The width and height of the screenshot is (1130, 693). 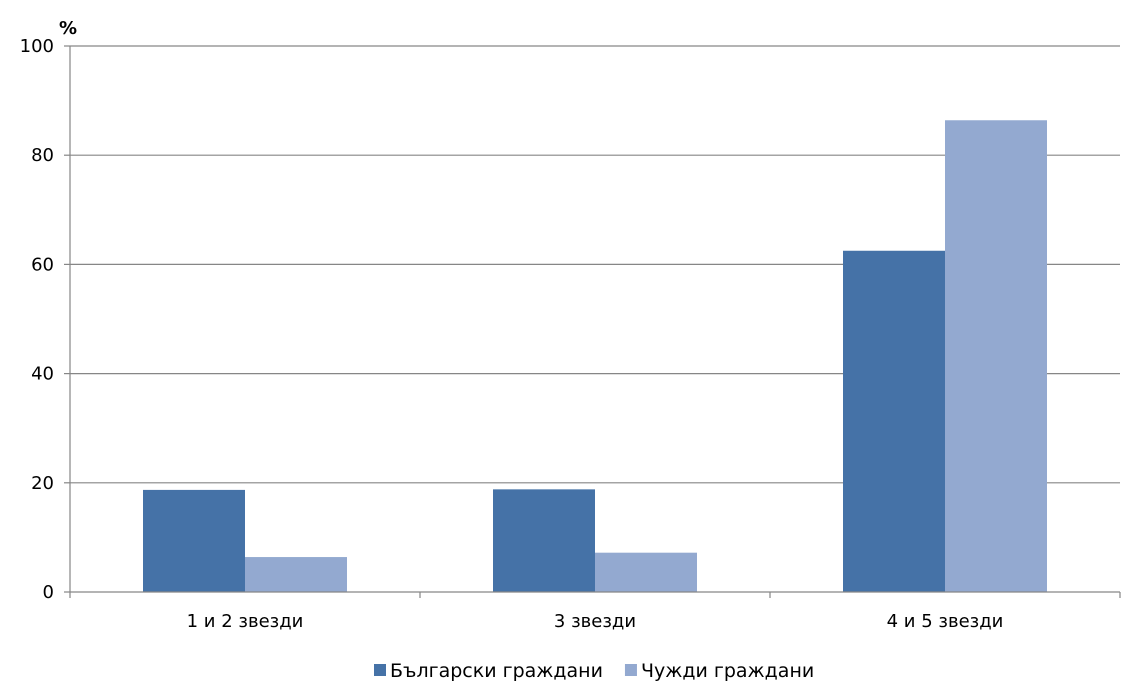 I want to click on x-tick-label: 4 и 5 звезди, so click(x=945, y=621).